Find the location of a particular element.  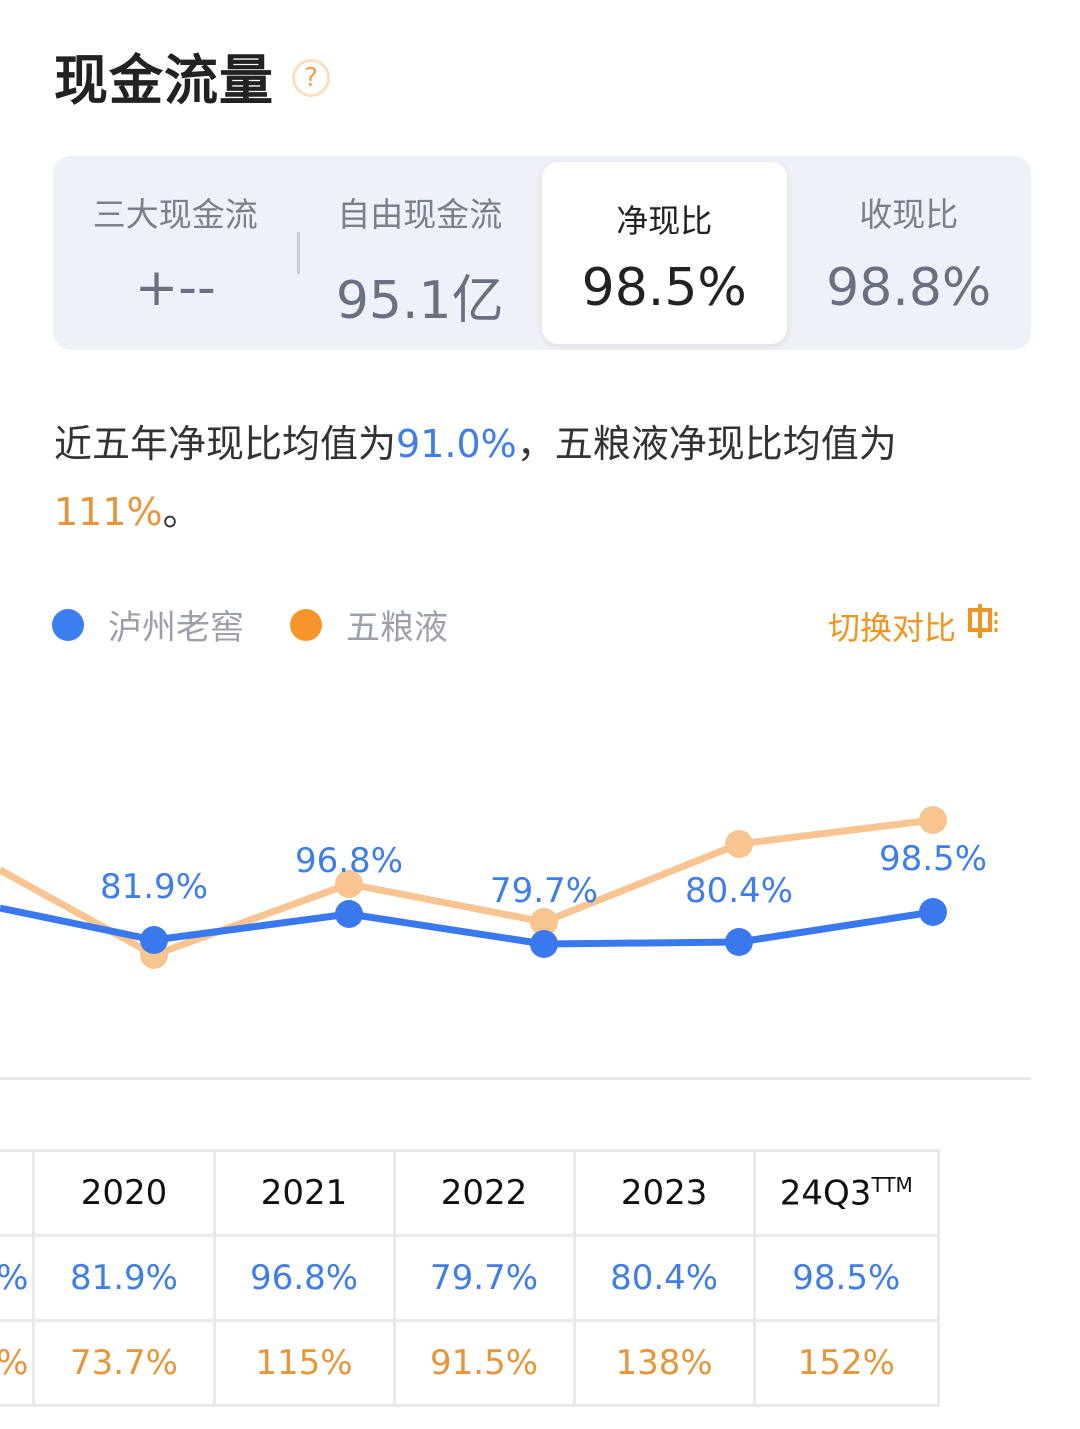

table-cell: 2022 is located at coordinates (484, 1193).